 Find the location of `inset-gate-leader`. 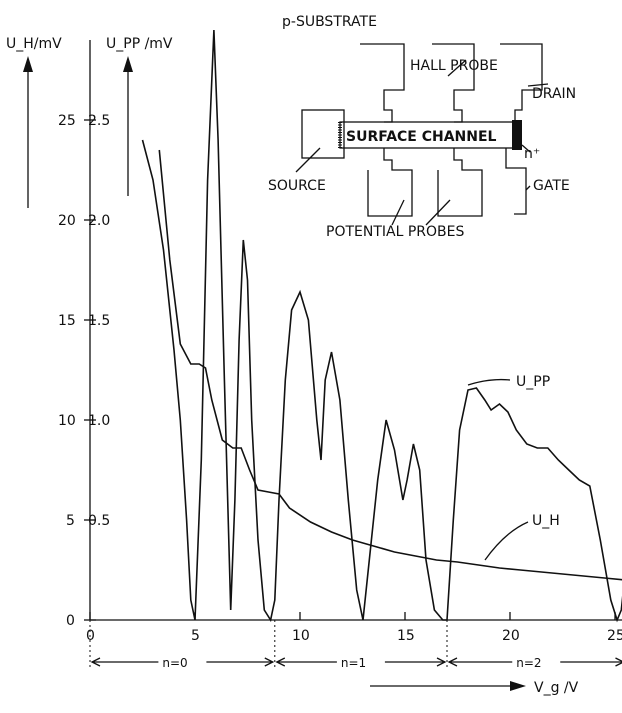

inset-gate-leader is located at coordinates (528, 188).